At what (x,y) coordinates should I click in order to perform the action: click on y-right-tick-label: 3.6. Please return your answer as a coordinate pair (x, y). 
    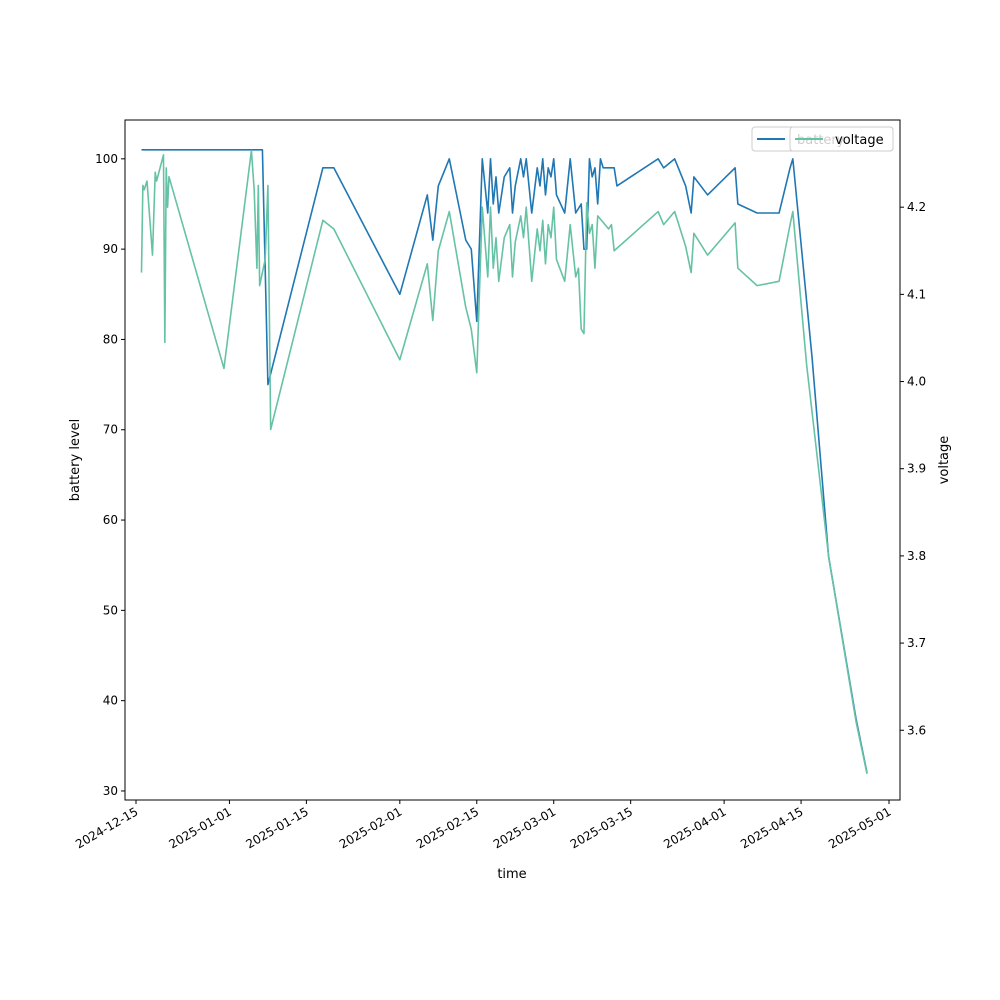
    Looking at the image, I should click on (916, 730).